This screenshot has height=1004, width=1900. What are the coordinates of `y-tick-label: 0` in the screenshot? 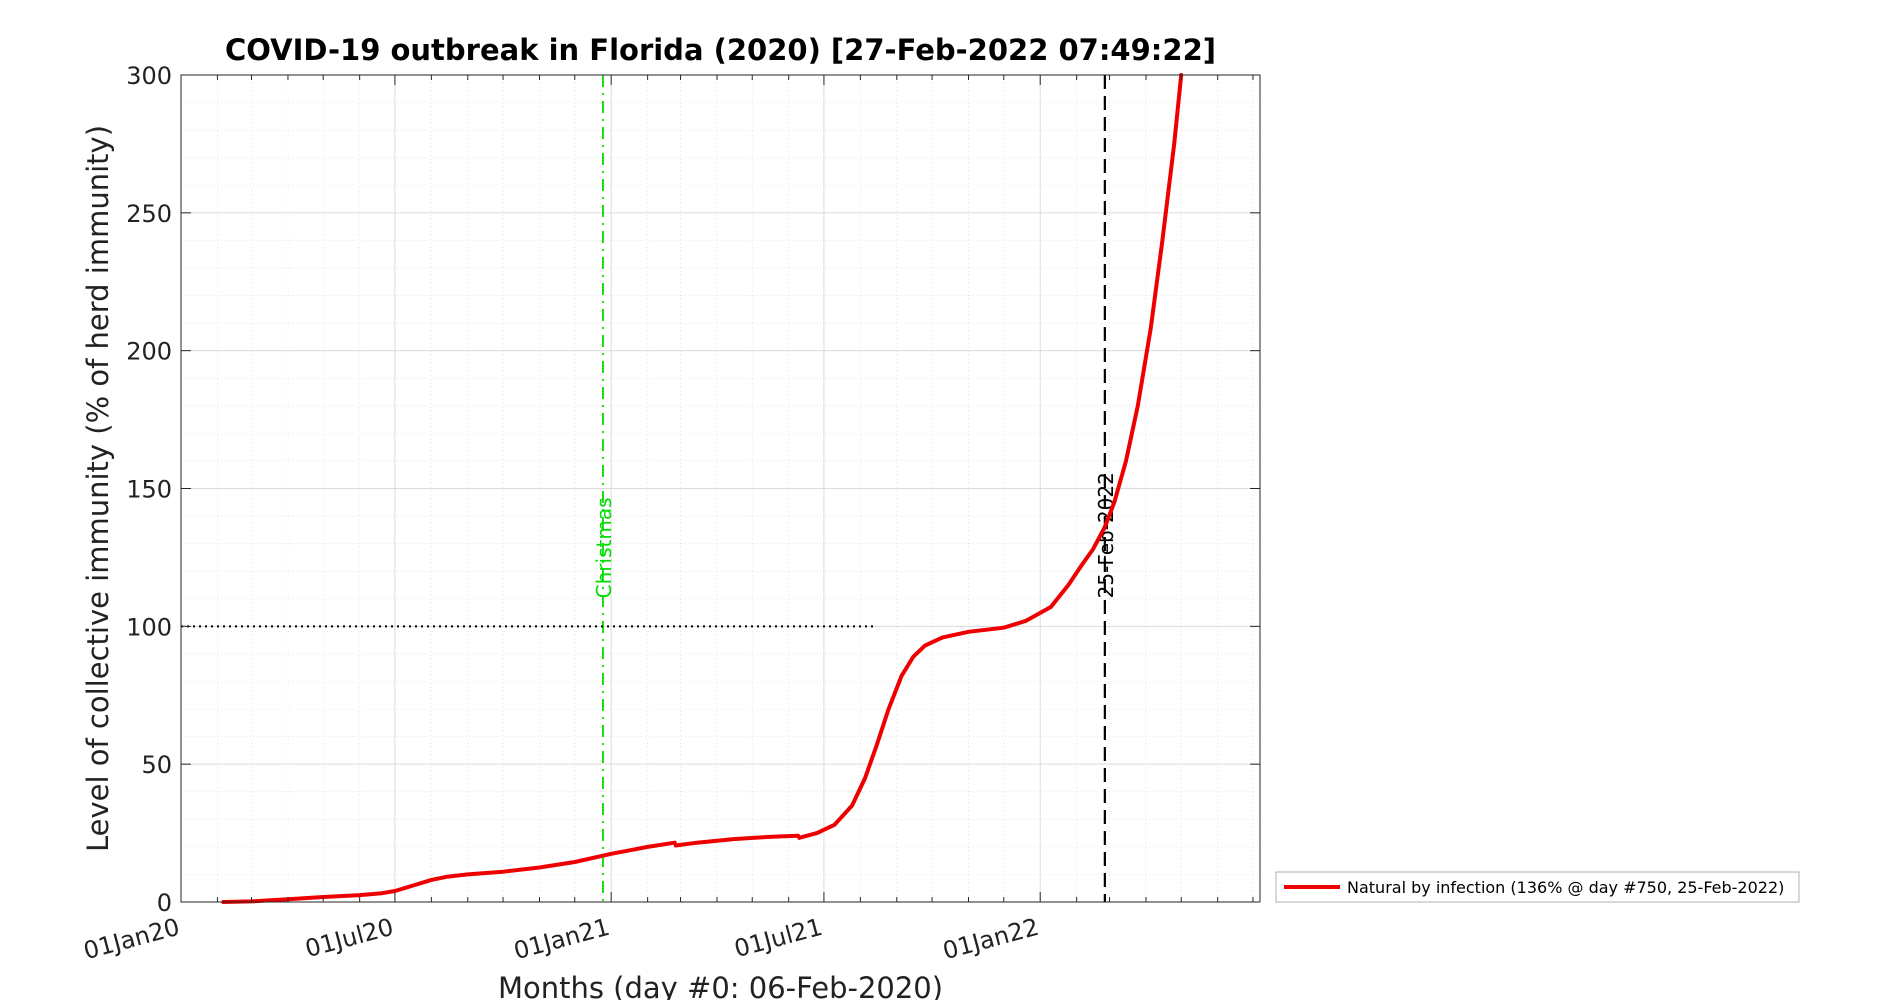 It's located at (164, 903).